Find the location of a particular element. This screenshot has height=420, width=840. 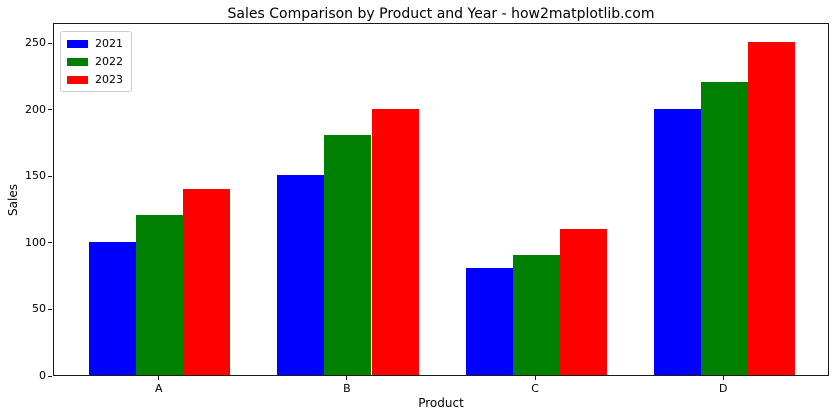

x-axis-title: Product is located at coordinates (441, 403).